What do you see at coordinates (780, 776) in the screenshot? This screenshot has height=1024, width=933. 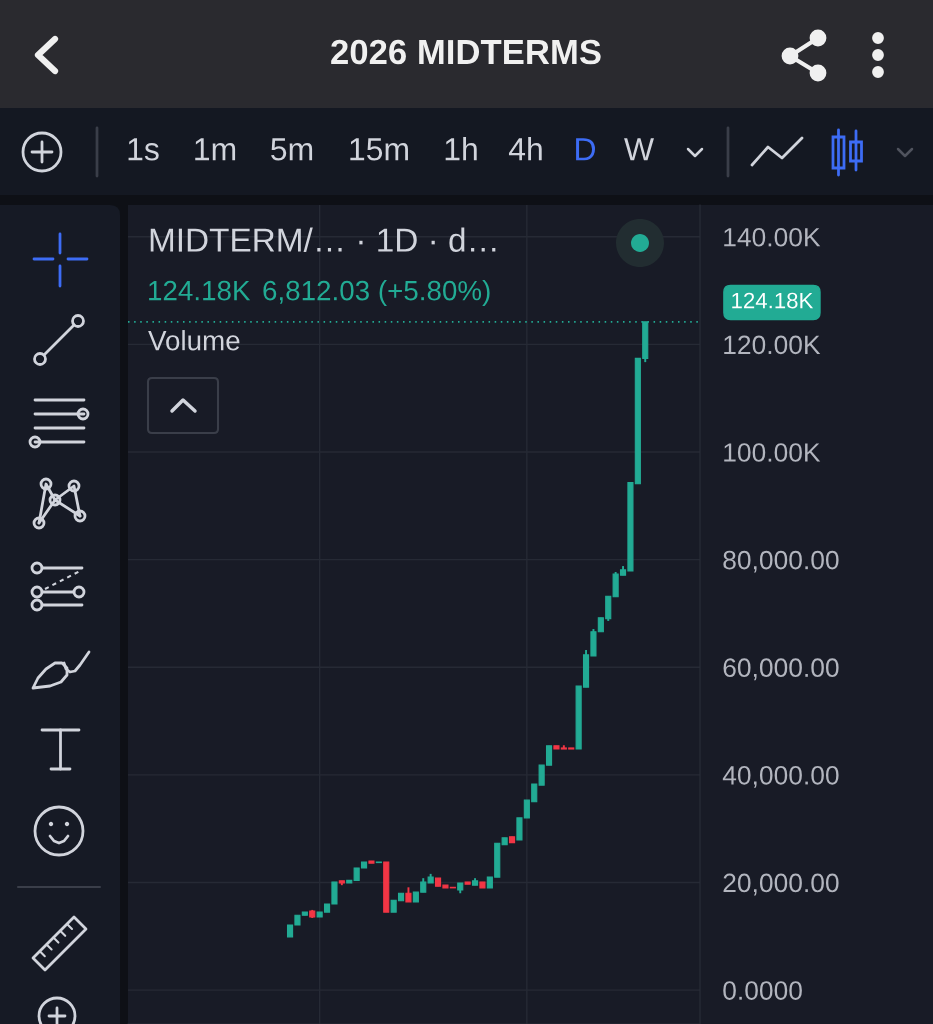 I see `y-tick-label: 40,000.00` at bounding box center [780, 776].